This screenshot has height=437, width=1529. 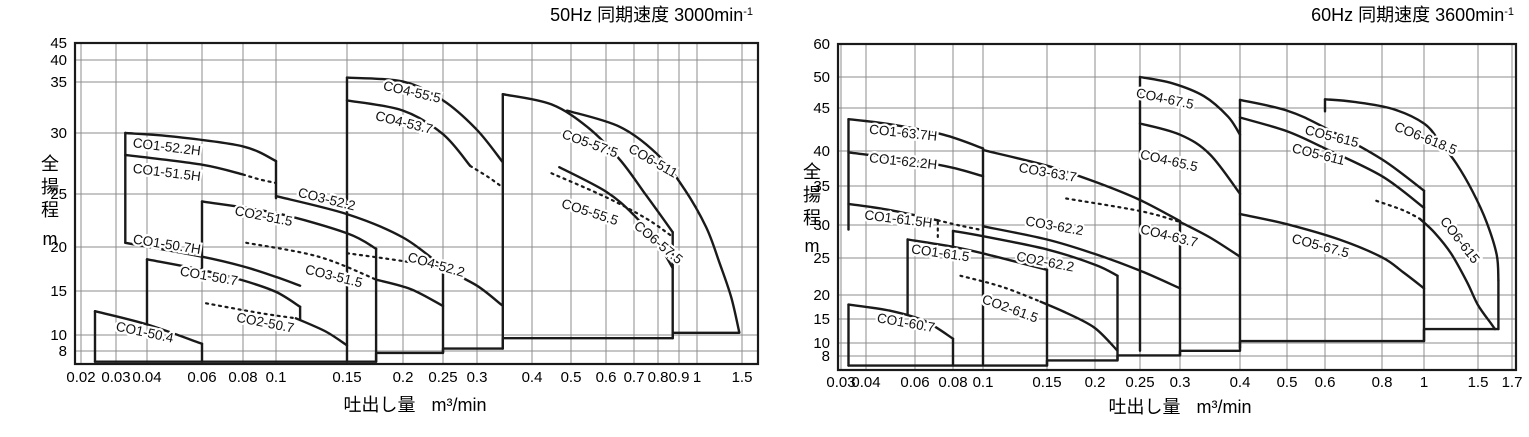 I want to click on chart-60hz-co2-61.5-dash, so click(x=1000, y=288).